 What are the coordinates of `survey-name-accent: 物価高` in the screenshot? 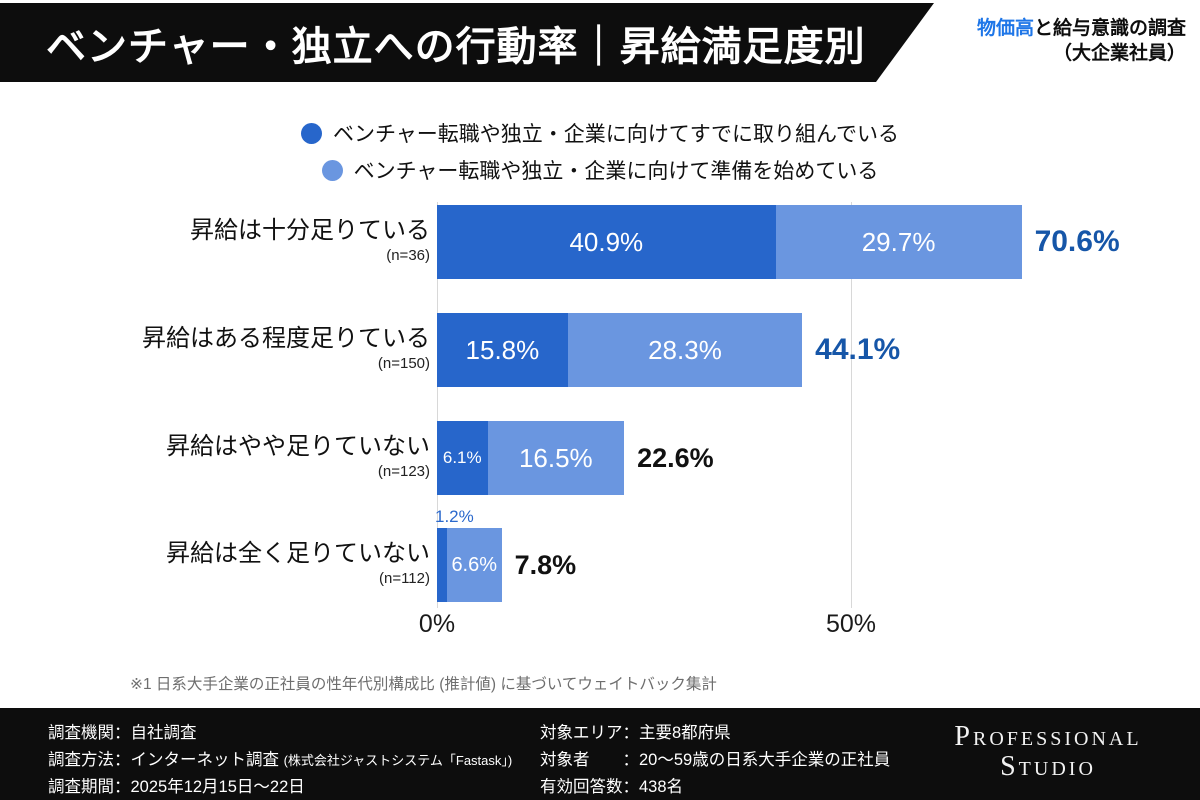 It's located at (1005, 28).